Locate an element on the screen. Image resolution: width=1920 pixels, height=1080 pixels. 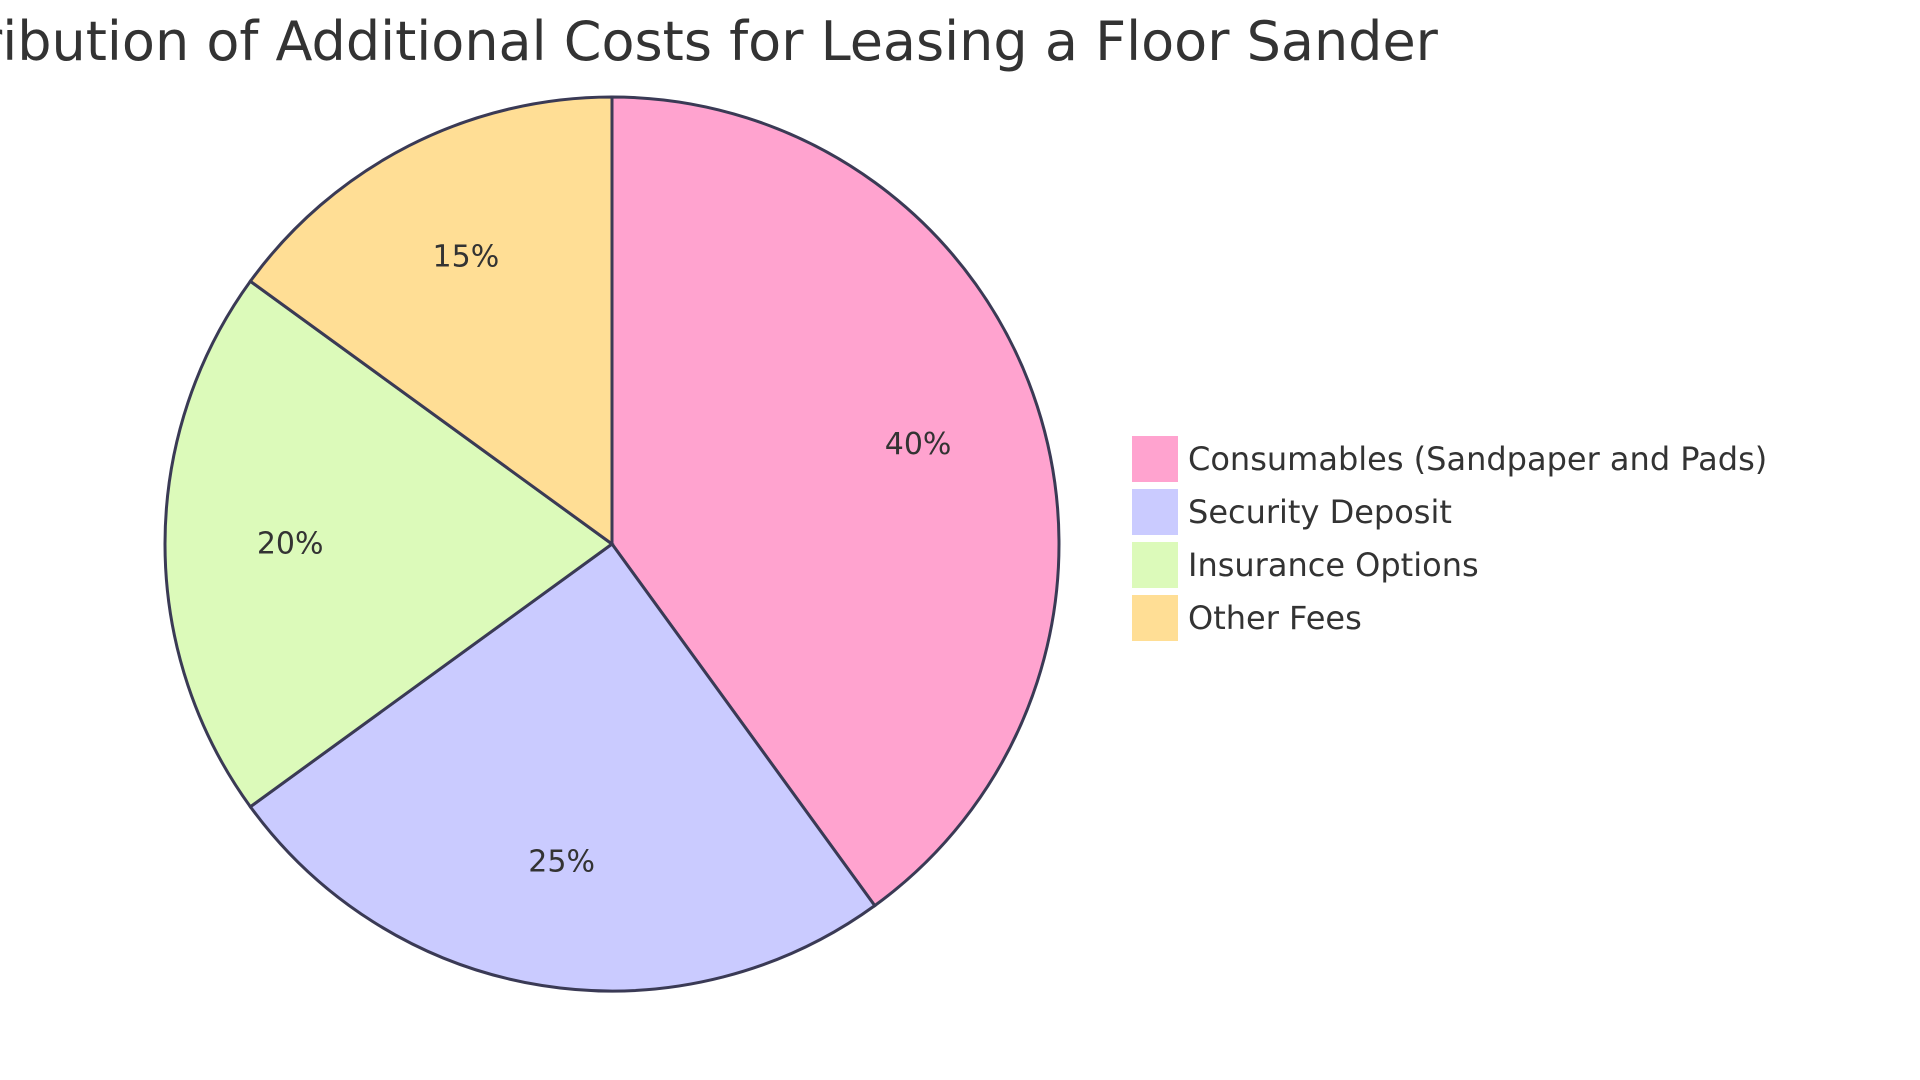
pie-slice-security-deposit is located at coordinates (562, 767).